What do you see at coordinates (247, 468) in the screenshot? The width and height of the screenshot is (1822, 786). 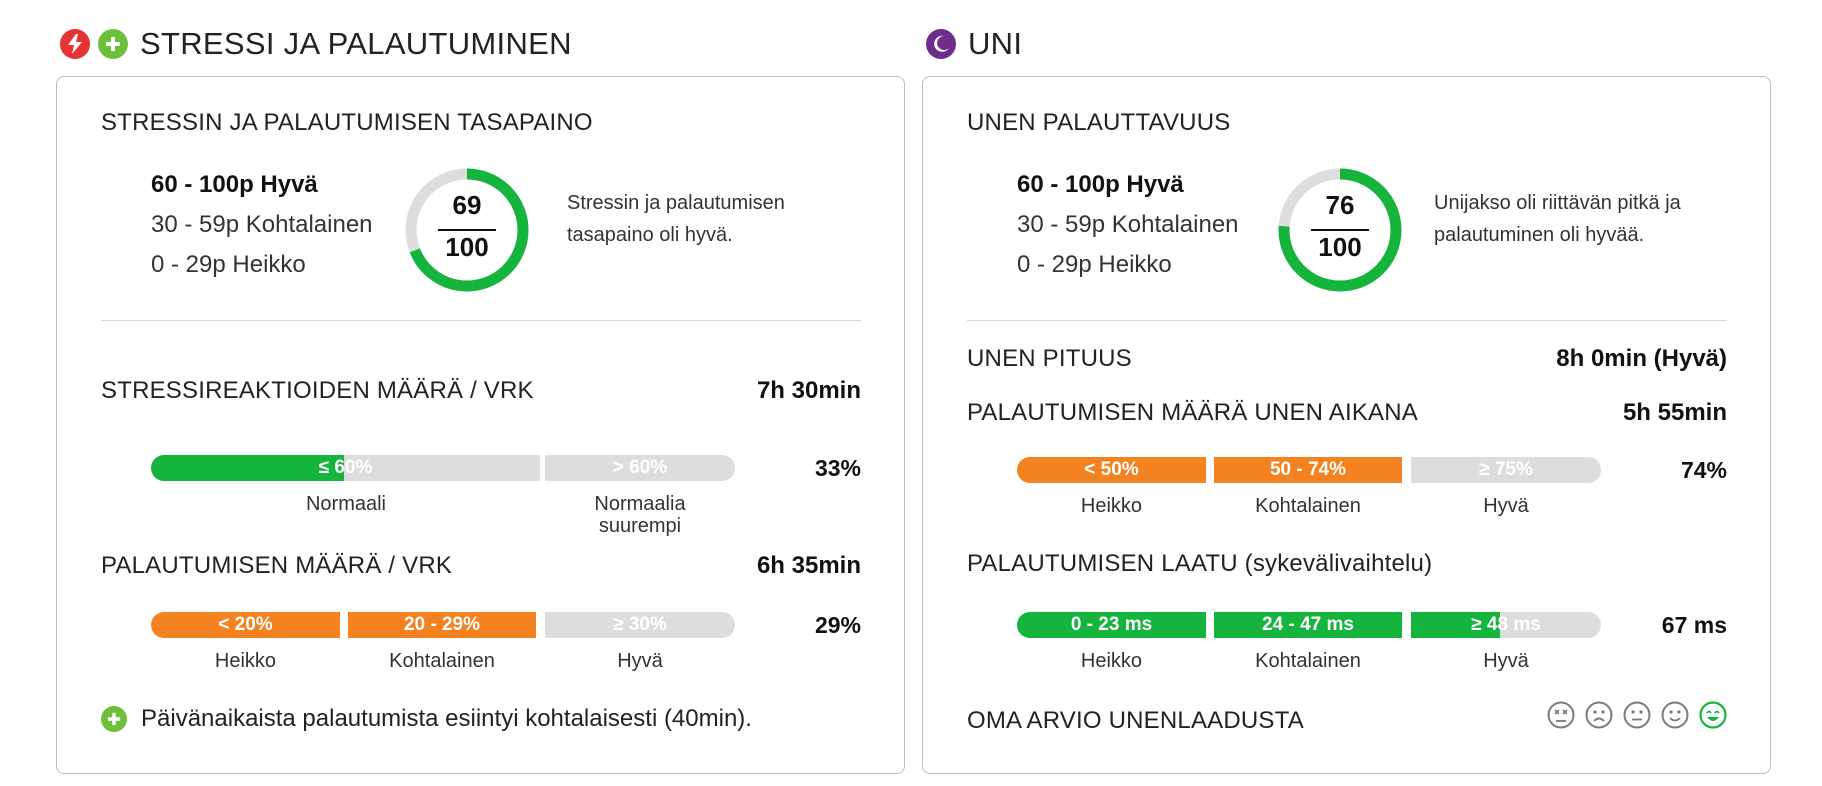 I see `reactions-fill` at bounding box center [247, 468].